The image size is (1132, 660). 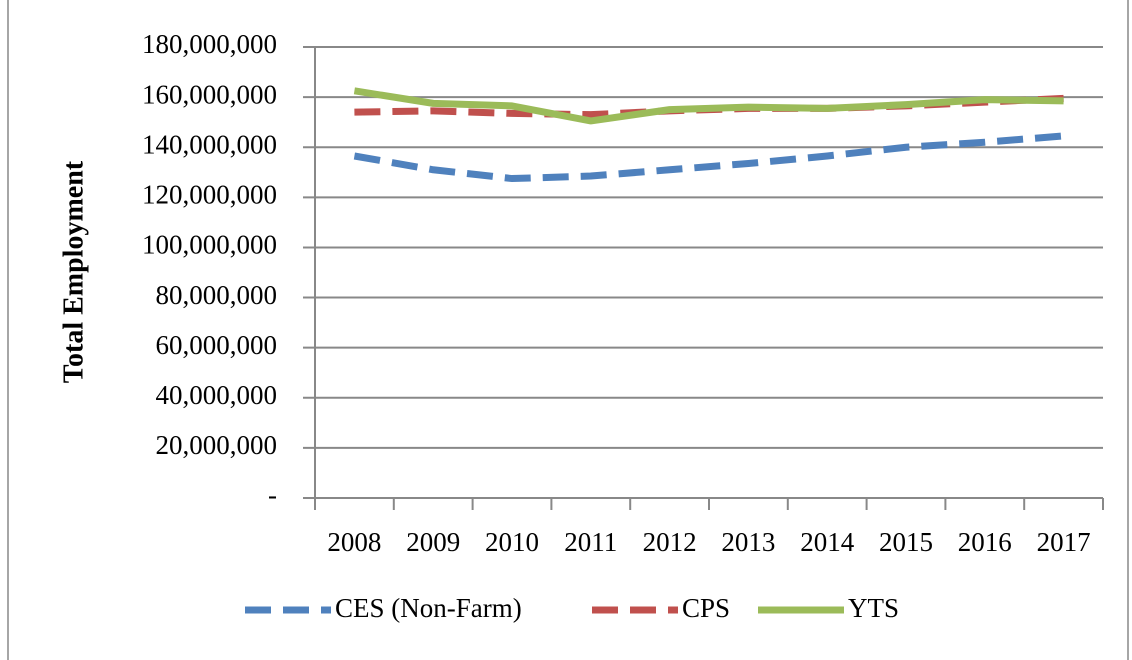 I want to click on x-tick-label: 2012, so click(x=670, y=542).